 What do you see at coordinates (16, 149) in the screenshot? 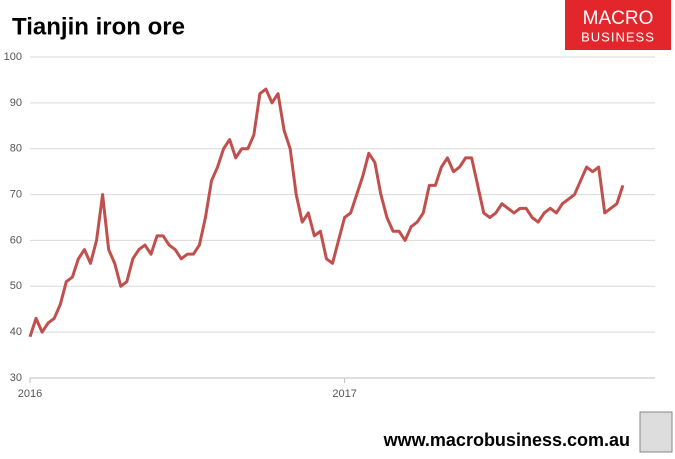
I see `y-tick-label: 80` at bounding box center [16, 149].